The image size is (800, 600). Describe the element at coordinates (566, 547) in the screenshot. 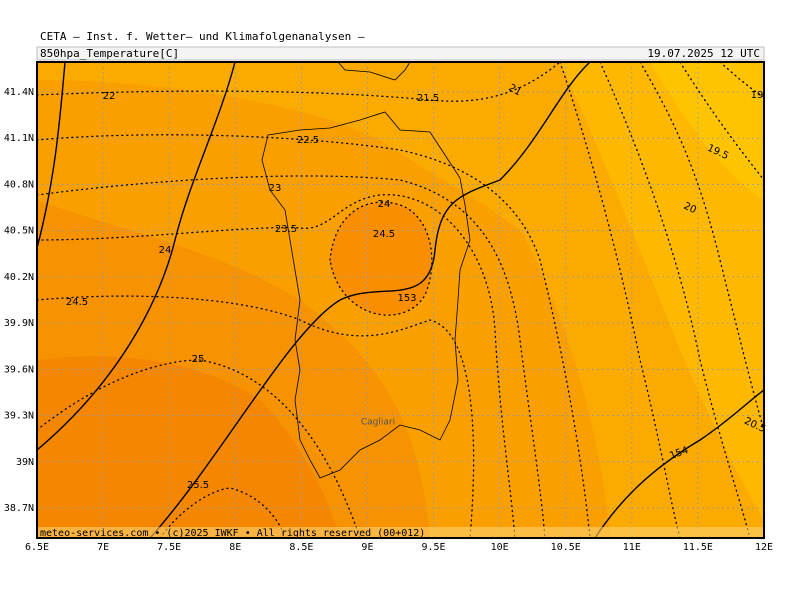

I see `x-tick-label: 10.5E` at that location.